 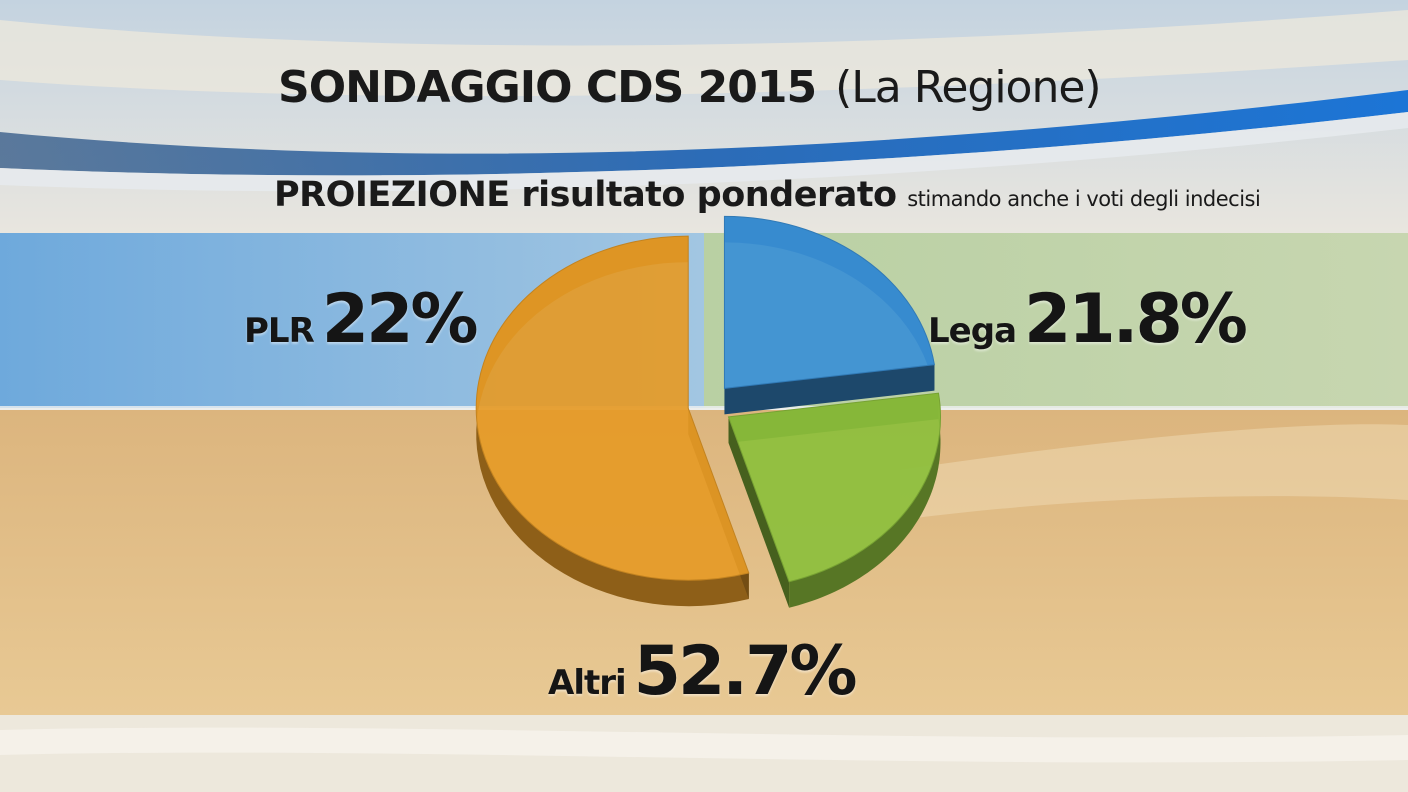 I want to click on label-altri: Altri 52.7%, so click(x=703, y=671).